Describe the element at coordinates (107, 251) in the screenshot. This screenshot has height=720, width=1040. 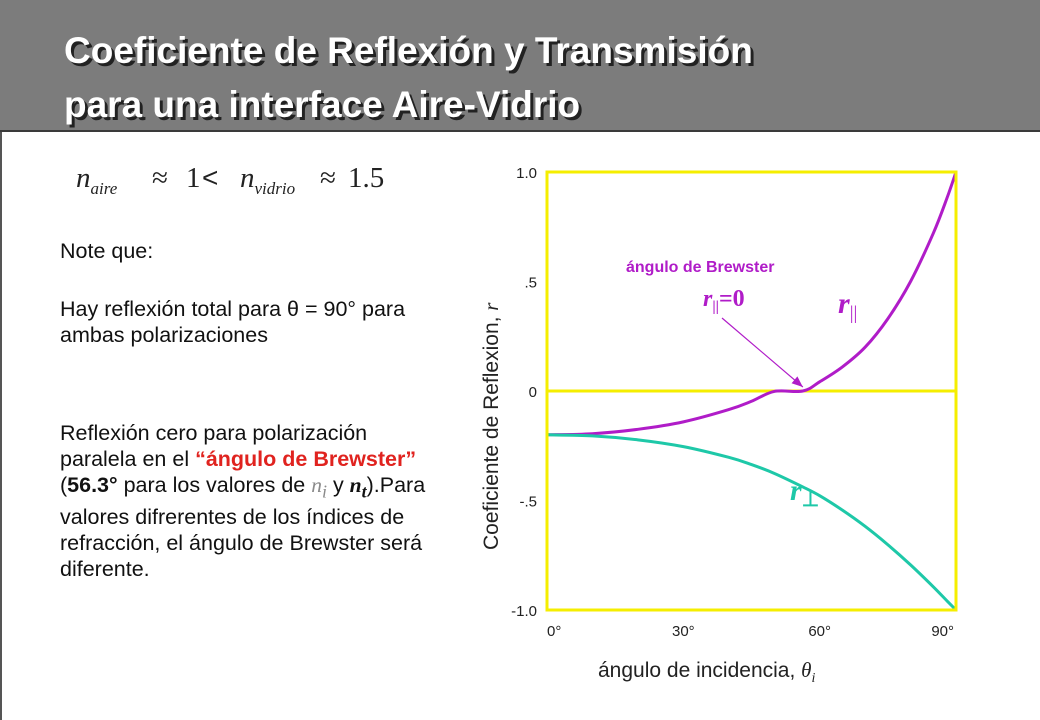
I see `note-heading: Note que:` at that location.